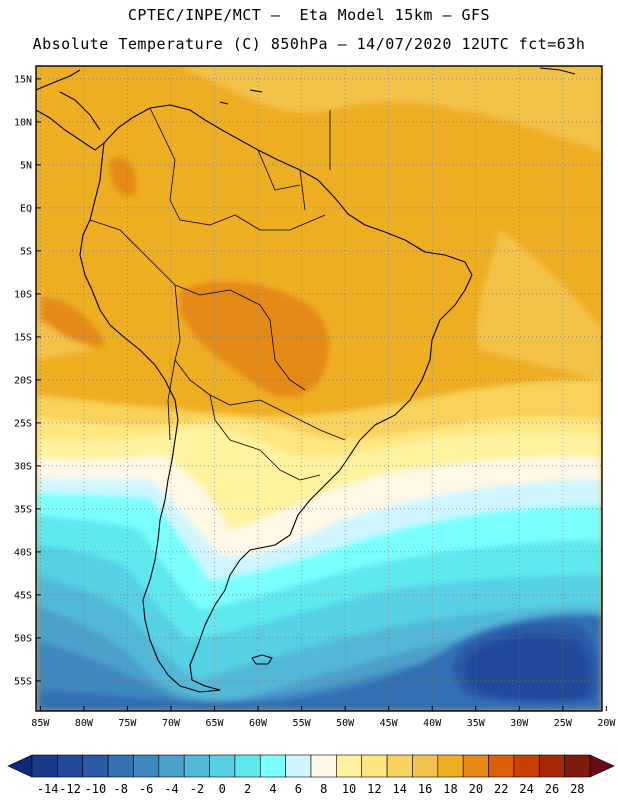  Describe the element at coordinates (302, 723) in the screenshot. I see `lon-tick-label: 55W` at that location.